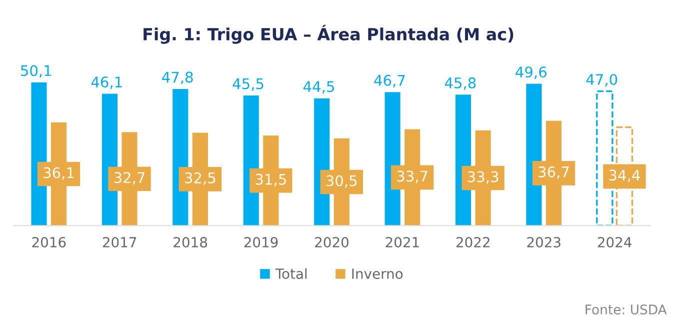  What do you see at coordinates (624, 176) in the screenshot?
I see `data-label: 34,4` at bounding box center [624, 176].